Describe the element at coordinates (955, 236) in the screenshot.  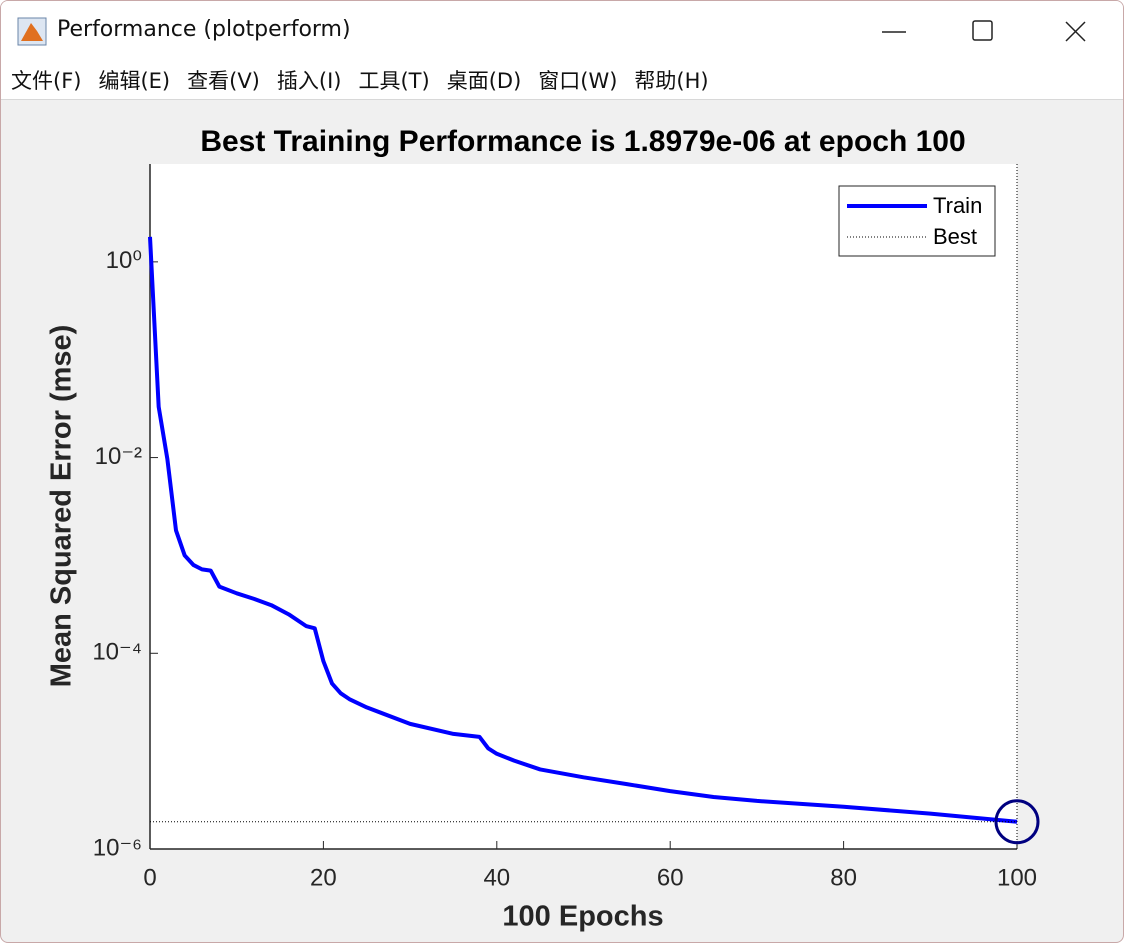
I see `legend-label: Best` at that location.